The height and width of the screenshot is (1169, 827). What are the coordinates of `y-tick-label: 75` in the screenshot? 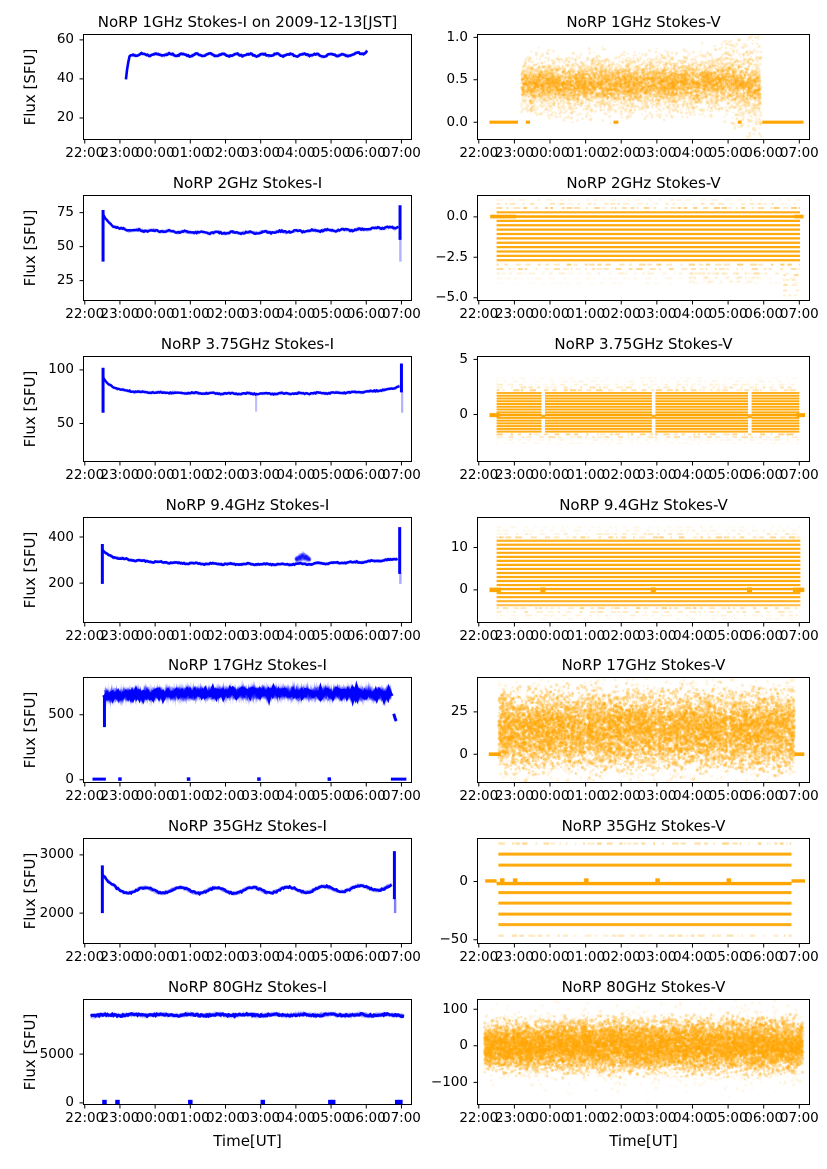 It's located at (65, 212).